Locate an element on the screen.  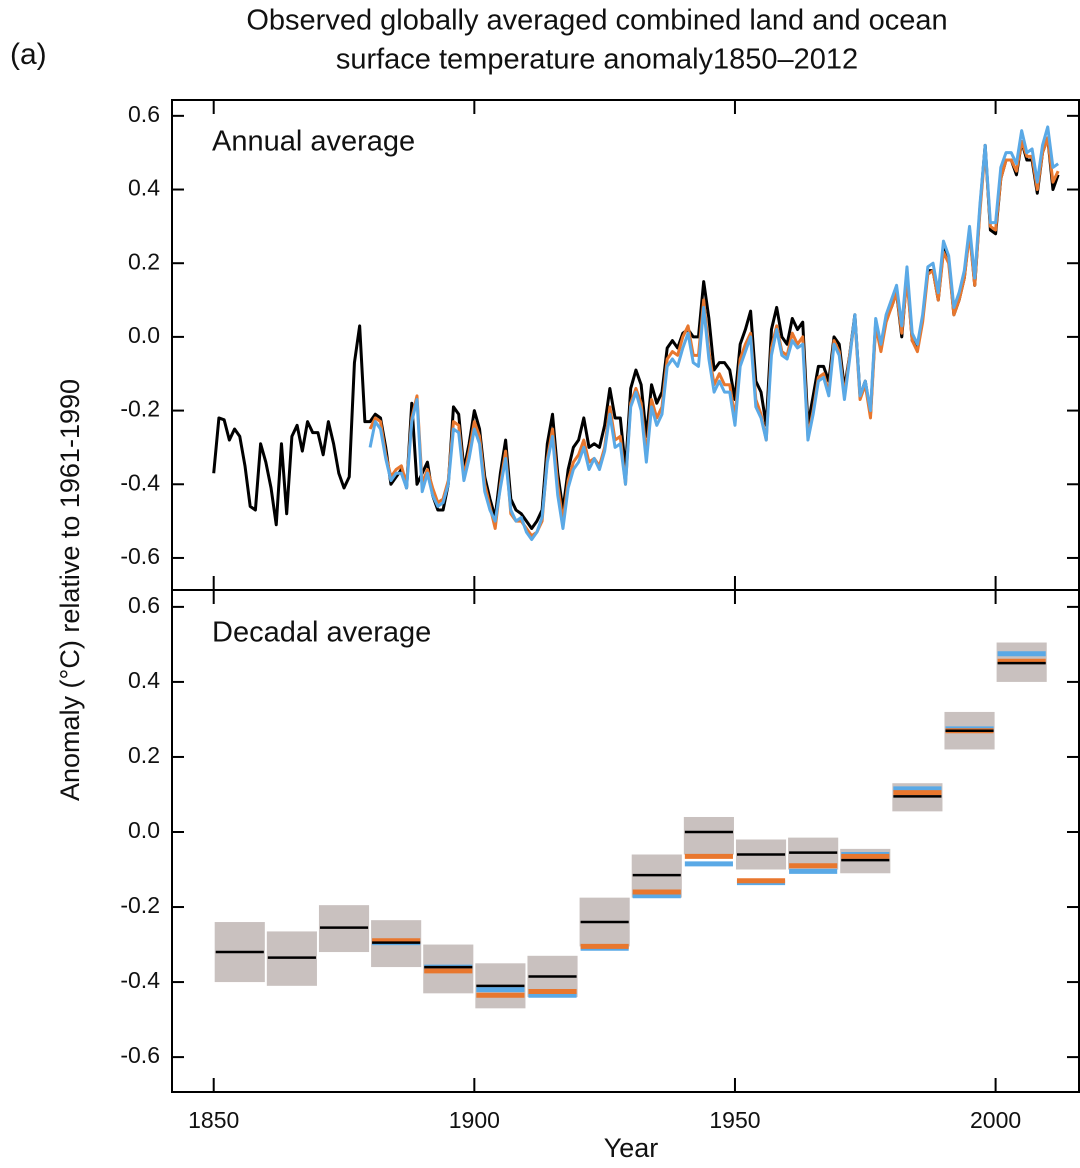
panel-subtitle: Decadal average is located at coordinates (321, 633).